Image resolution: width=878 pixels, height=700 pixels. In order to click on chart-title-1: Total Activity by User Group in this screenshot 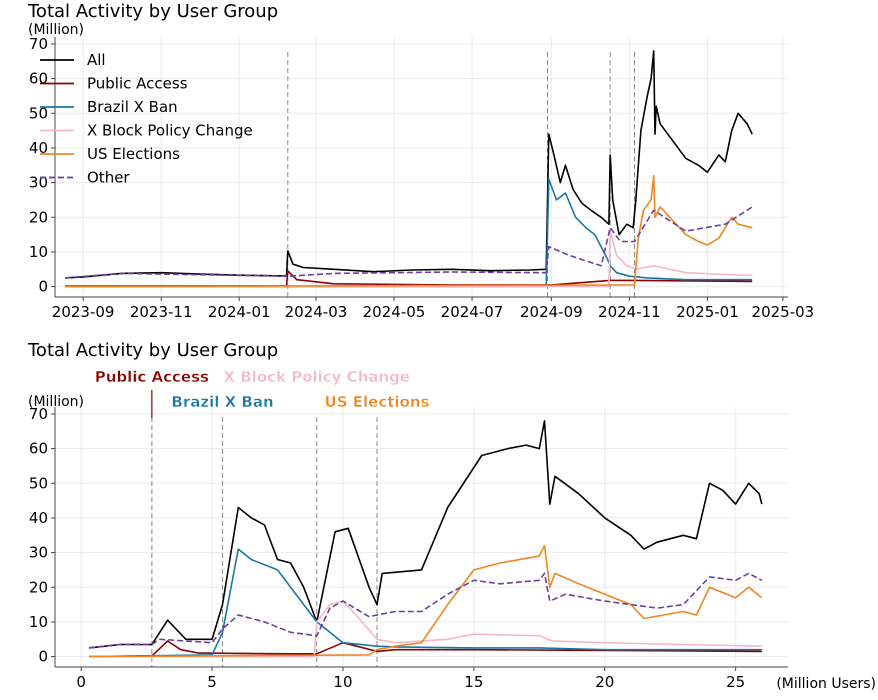, I will do `click(152, 11)`.